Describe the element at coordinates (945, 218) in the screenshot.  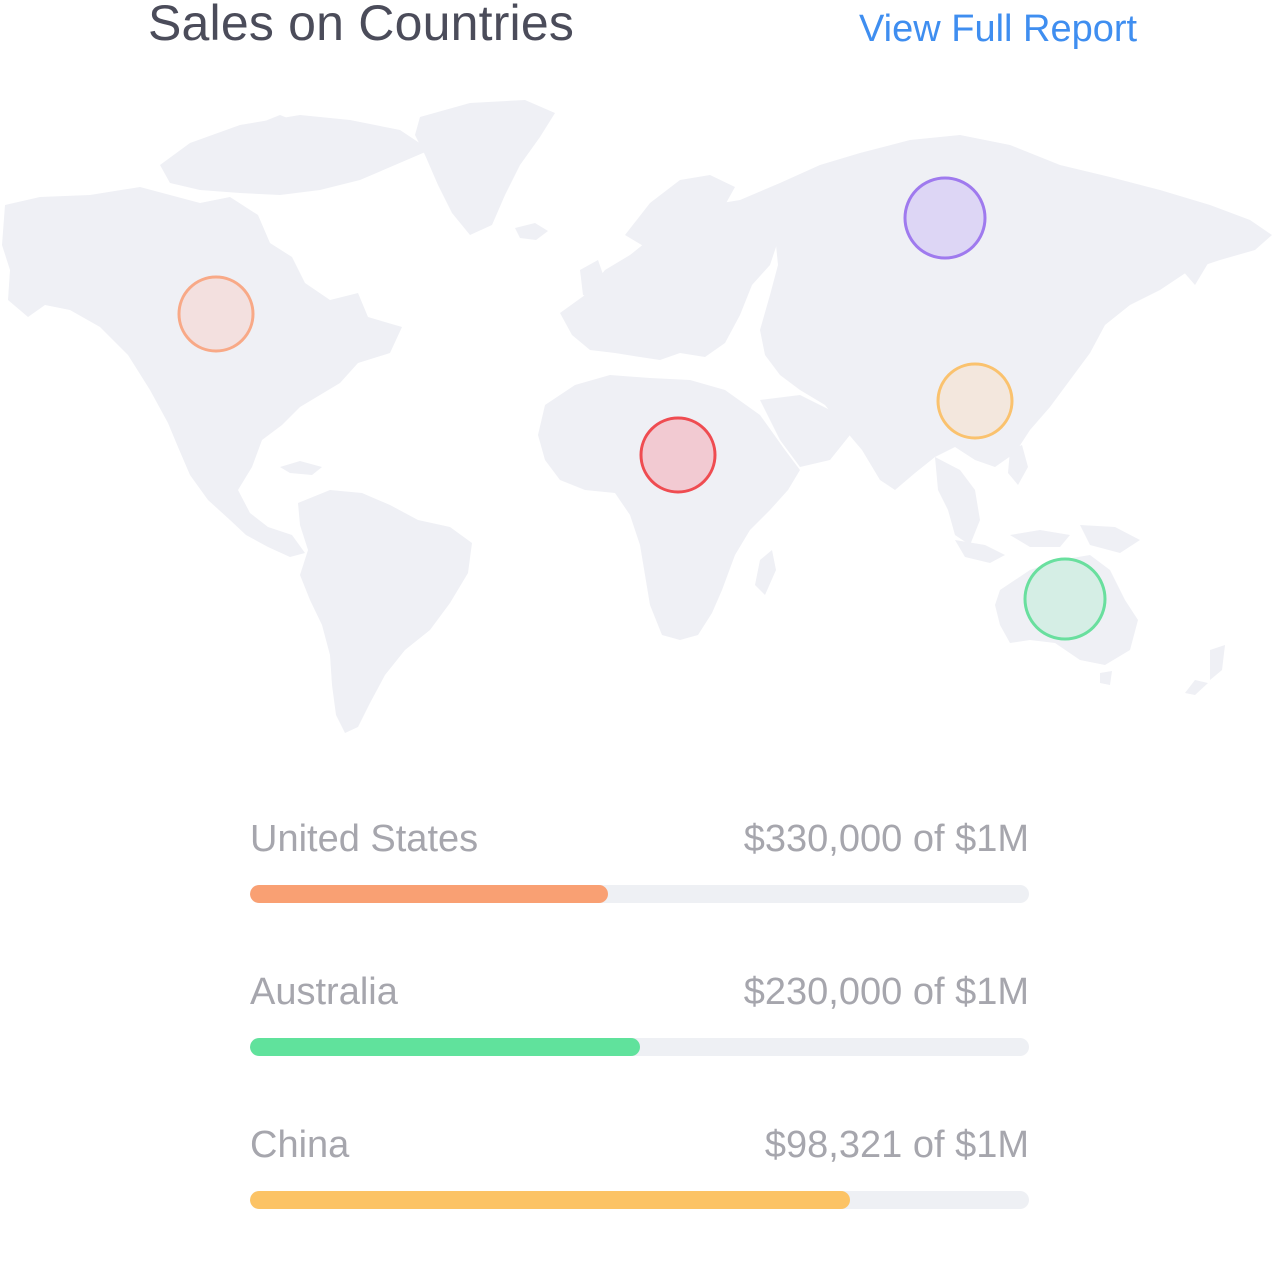
I see `marker-russia` at that location.